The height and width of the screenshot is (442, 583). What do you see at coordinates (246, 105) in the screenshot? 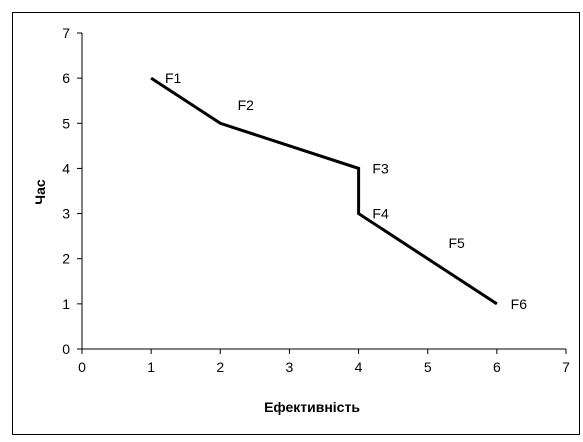
I see `point-annotation: F2` at bounding box center [246, 105].